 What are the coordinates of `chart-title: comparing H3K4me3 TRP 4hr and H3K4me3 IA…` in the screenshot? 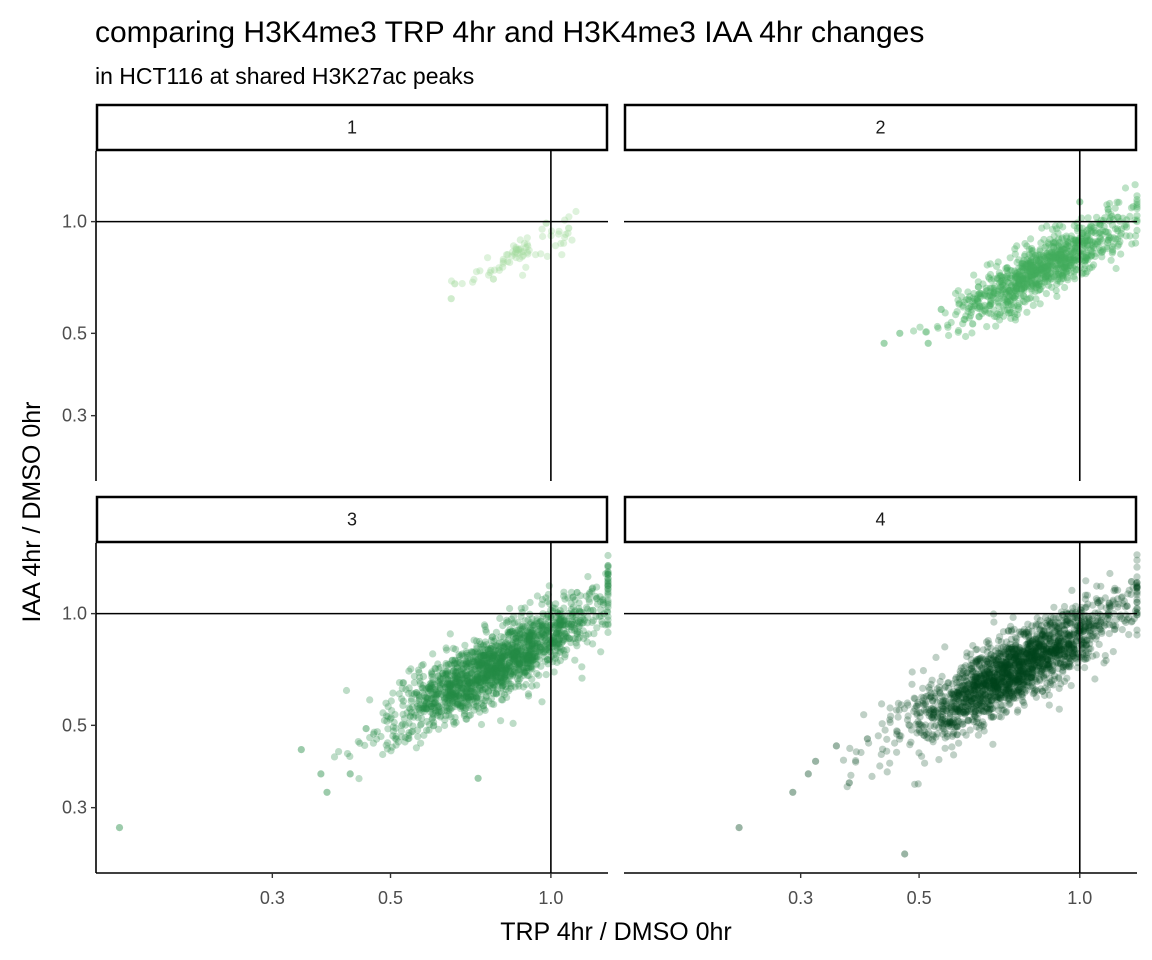 It's located at (509, 32).